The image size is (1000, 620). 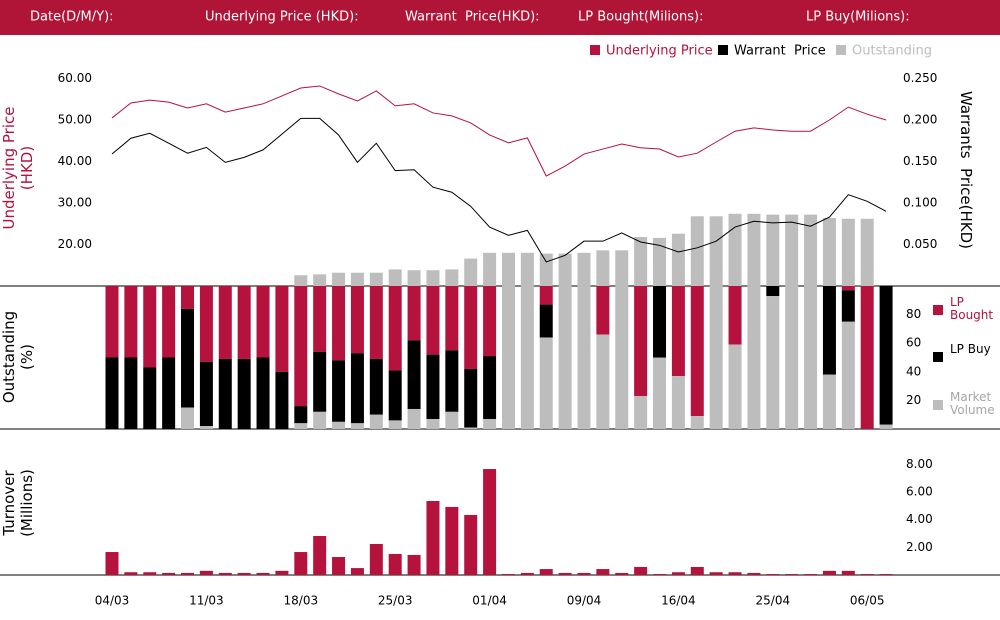 I want to click on tick-label: 0.150, so click(x=920, y=161).